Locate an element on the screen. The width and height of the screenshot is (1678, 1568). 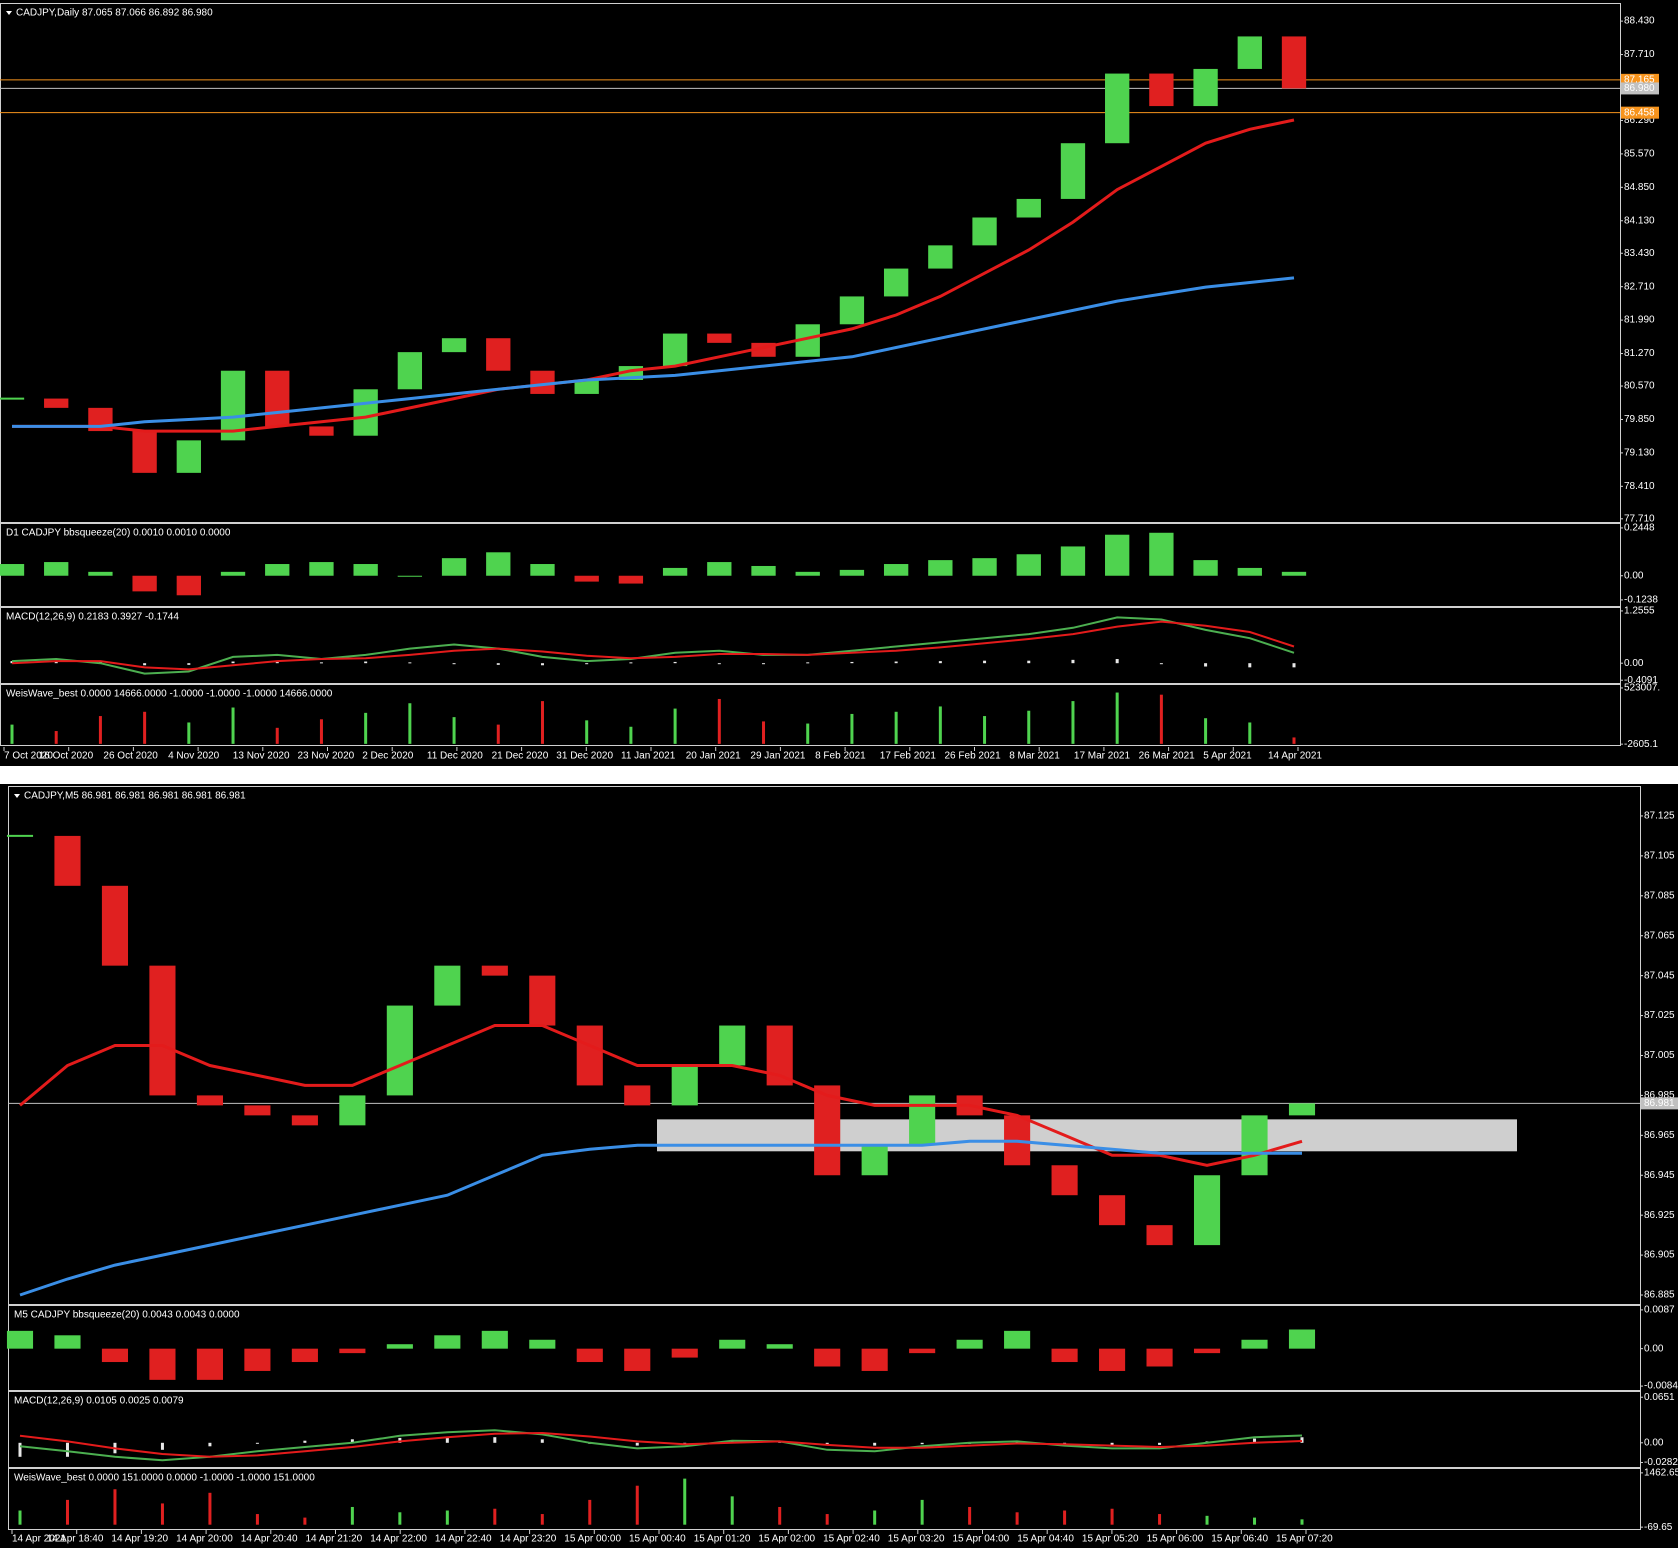
x-tick-label: 14 Apr 18:40 is located at coordinates (75, 1539).